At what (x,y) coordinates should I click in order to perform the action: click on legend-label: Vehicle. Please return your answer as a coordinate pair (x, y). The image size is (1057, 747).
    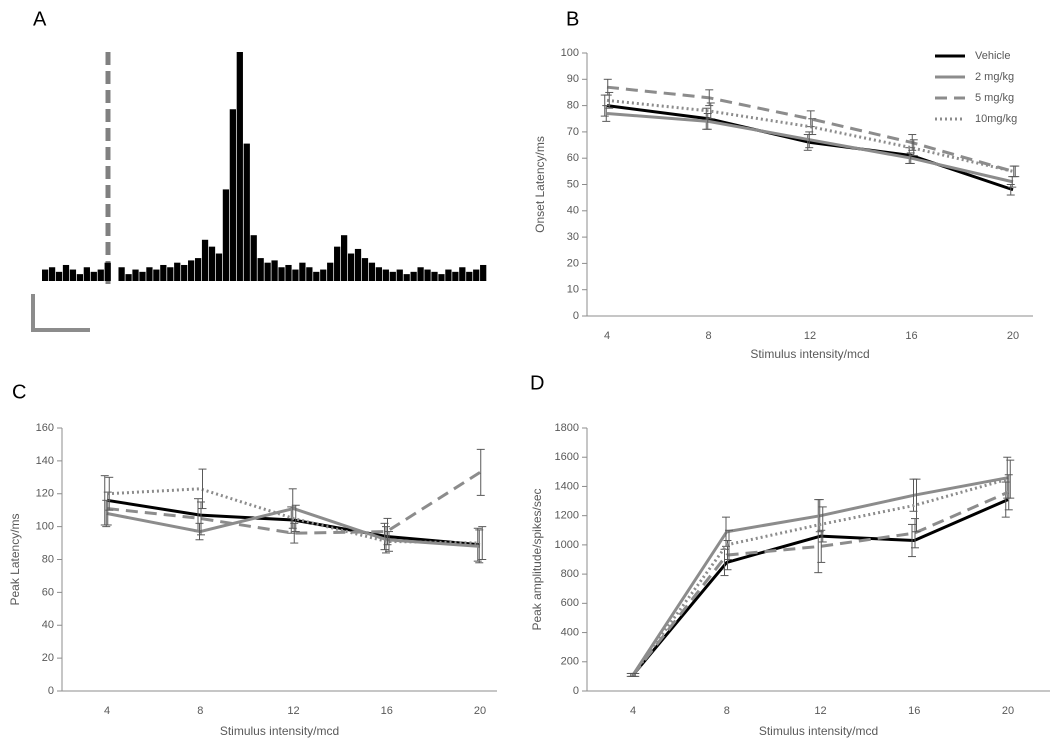
    Looking at the image, I should click on (992, 56).